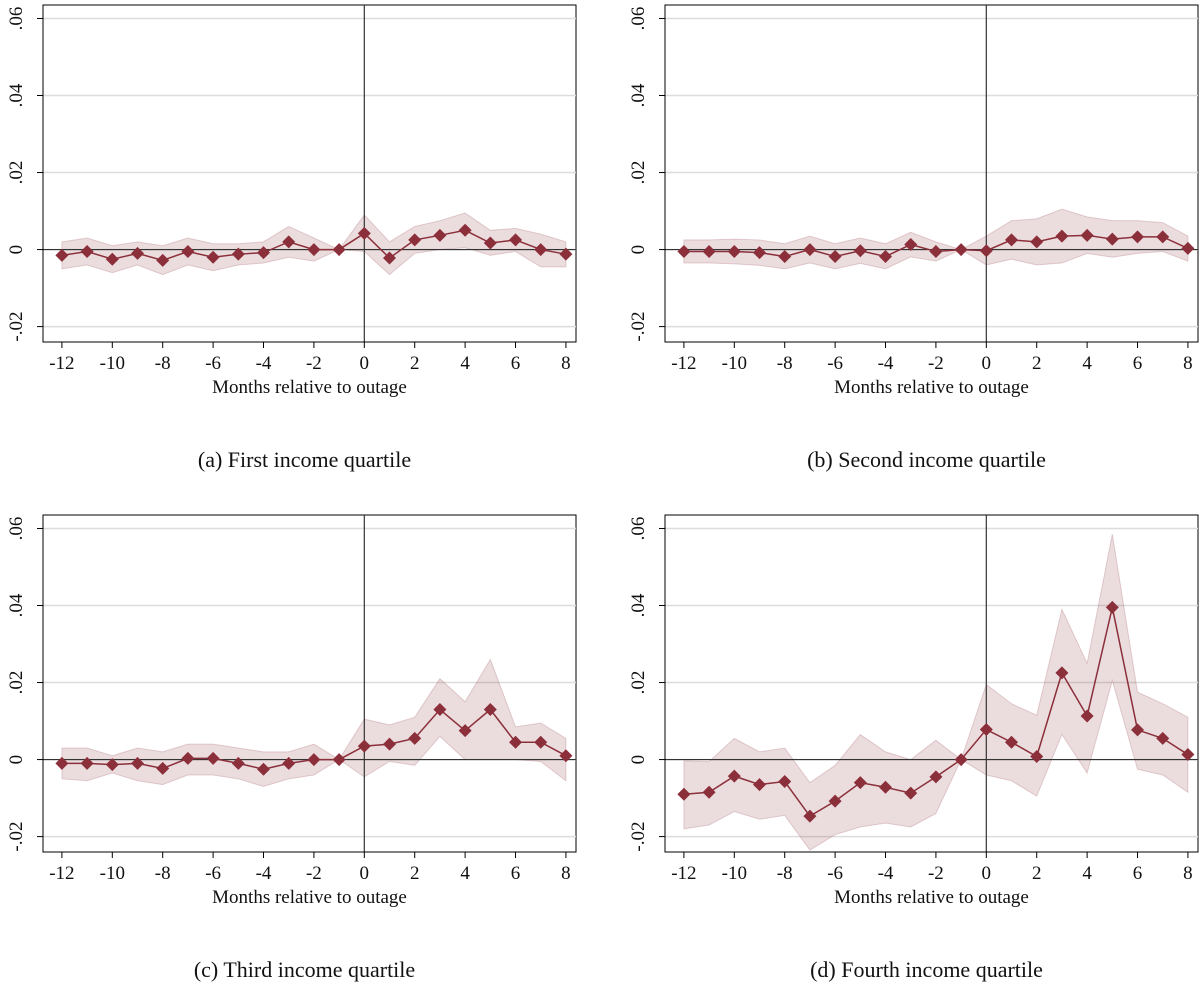 This screenshot has width=1203, height=986. What do you see at coordinates (465, 873) in the screenshot?
I see `x-tick-label: 4` at bounding box center [465, 873].